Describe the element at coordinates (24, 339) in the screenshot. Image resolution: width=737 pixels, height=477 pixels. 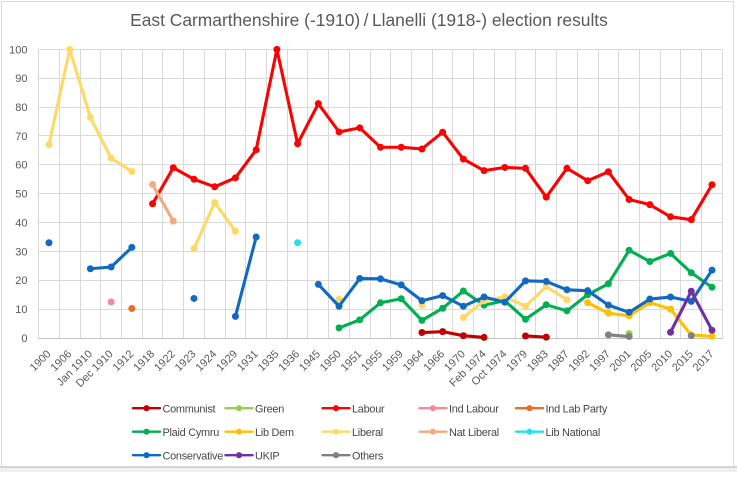
I see `svg-text: 0` at that location.